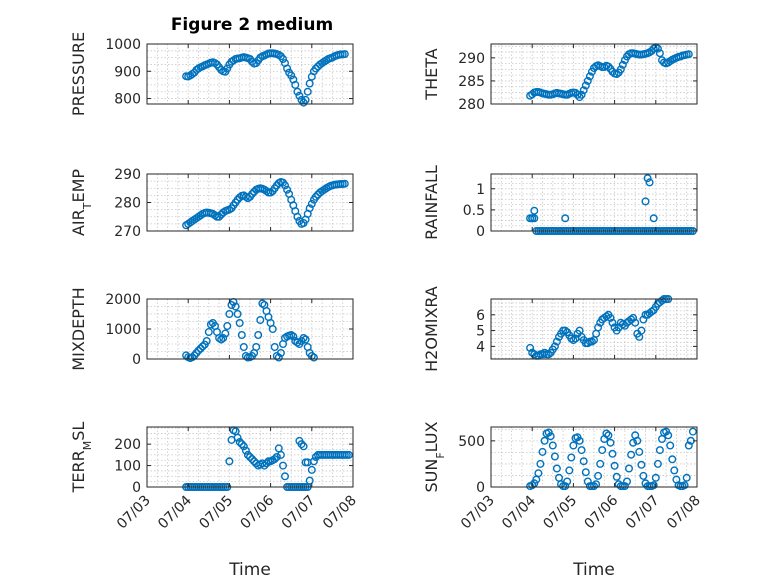 The height and width of the screenshot is (583, 778). Describe the element at coordinates (123, 300) in the screenshot. I see `y-tick-label: 2000` at that location.